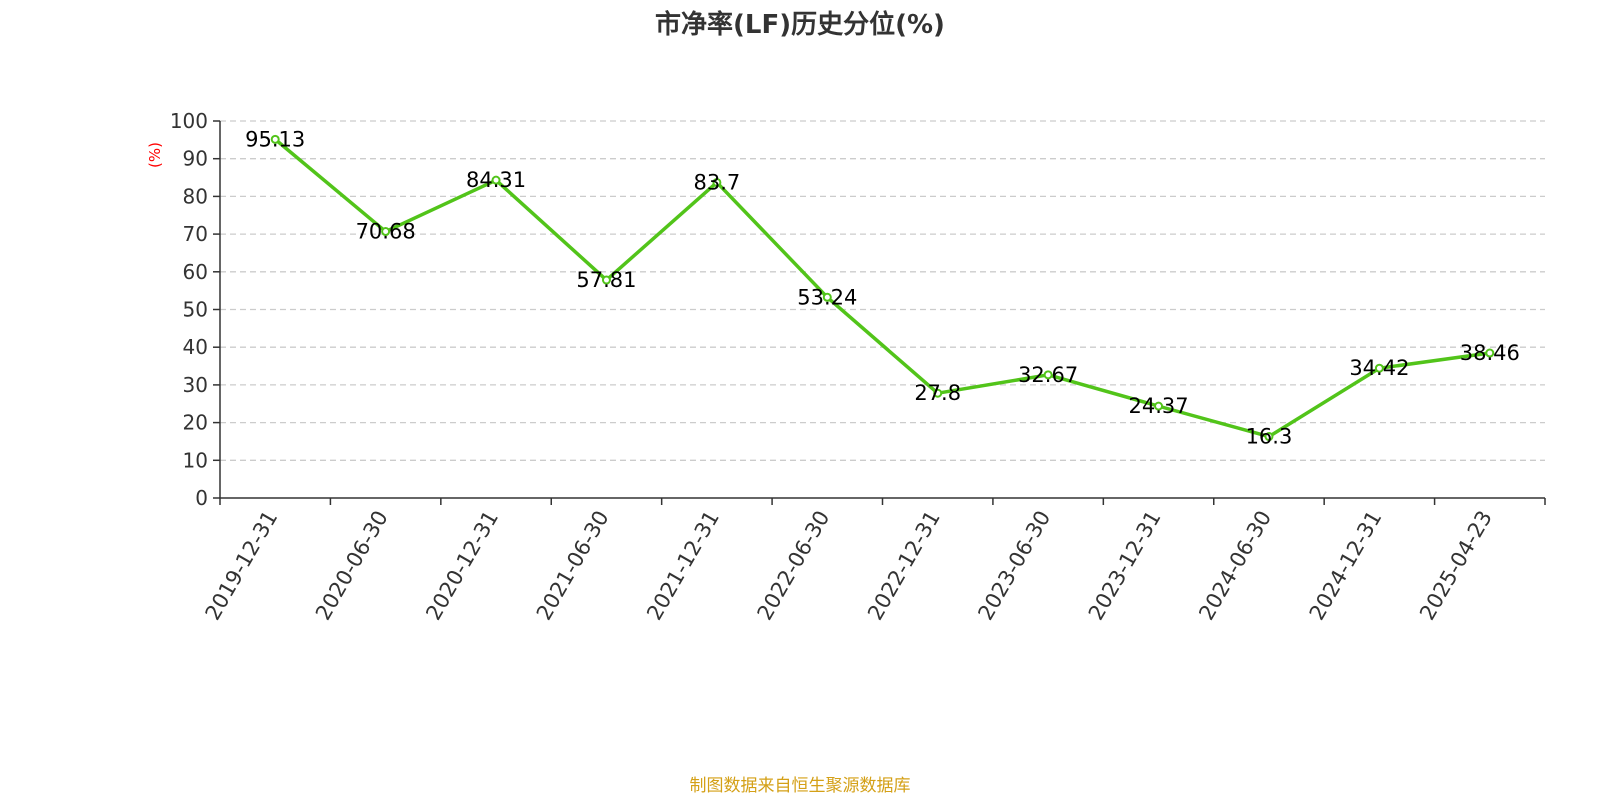 This screenshot has width=1600, height=800. I want to click on data-label: 57.81, so click(606, 280).